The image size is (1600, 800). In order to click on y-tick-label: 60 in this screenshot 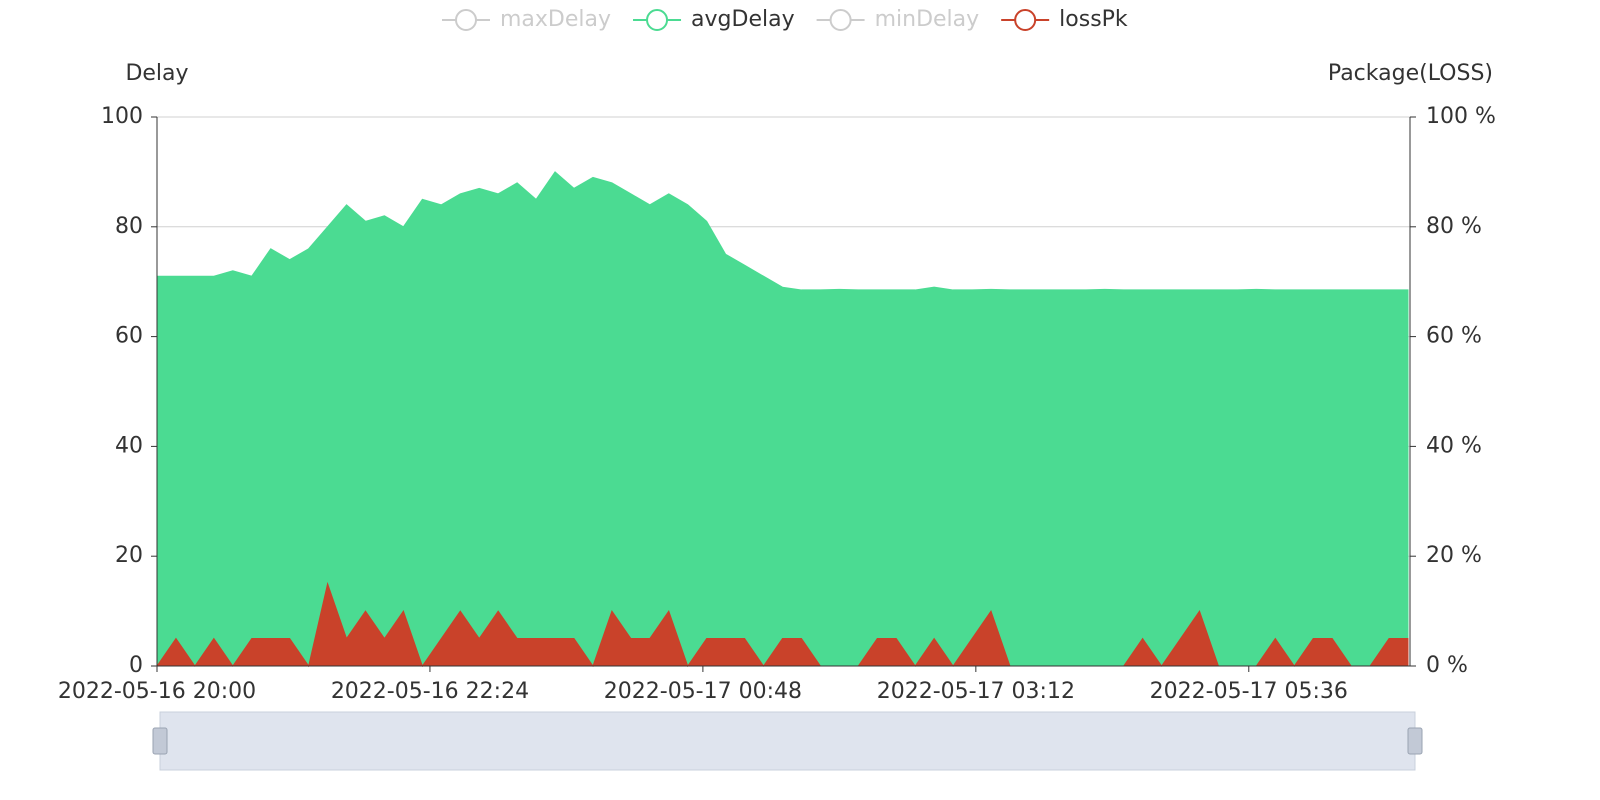, I will do `click(129, 336)`.